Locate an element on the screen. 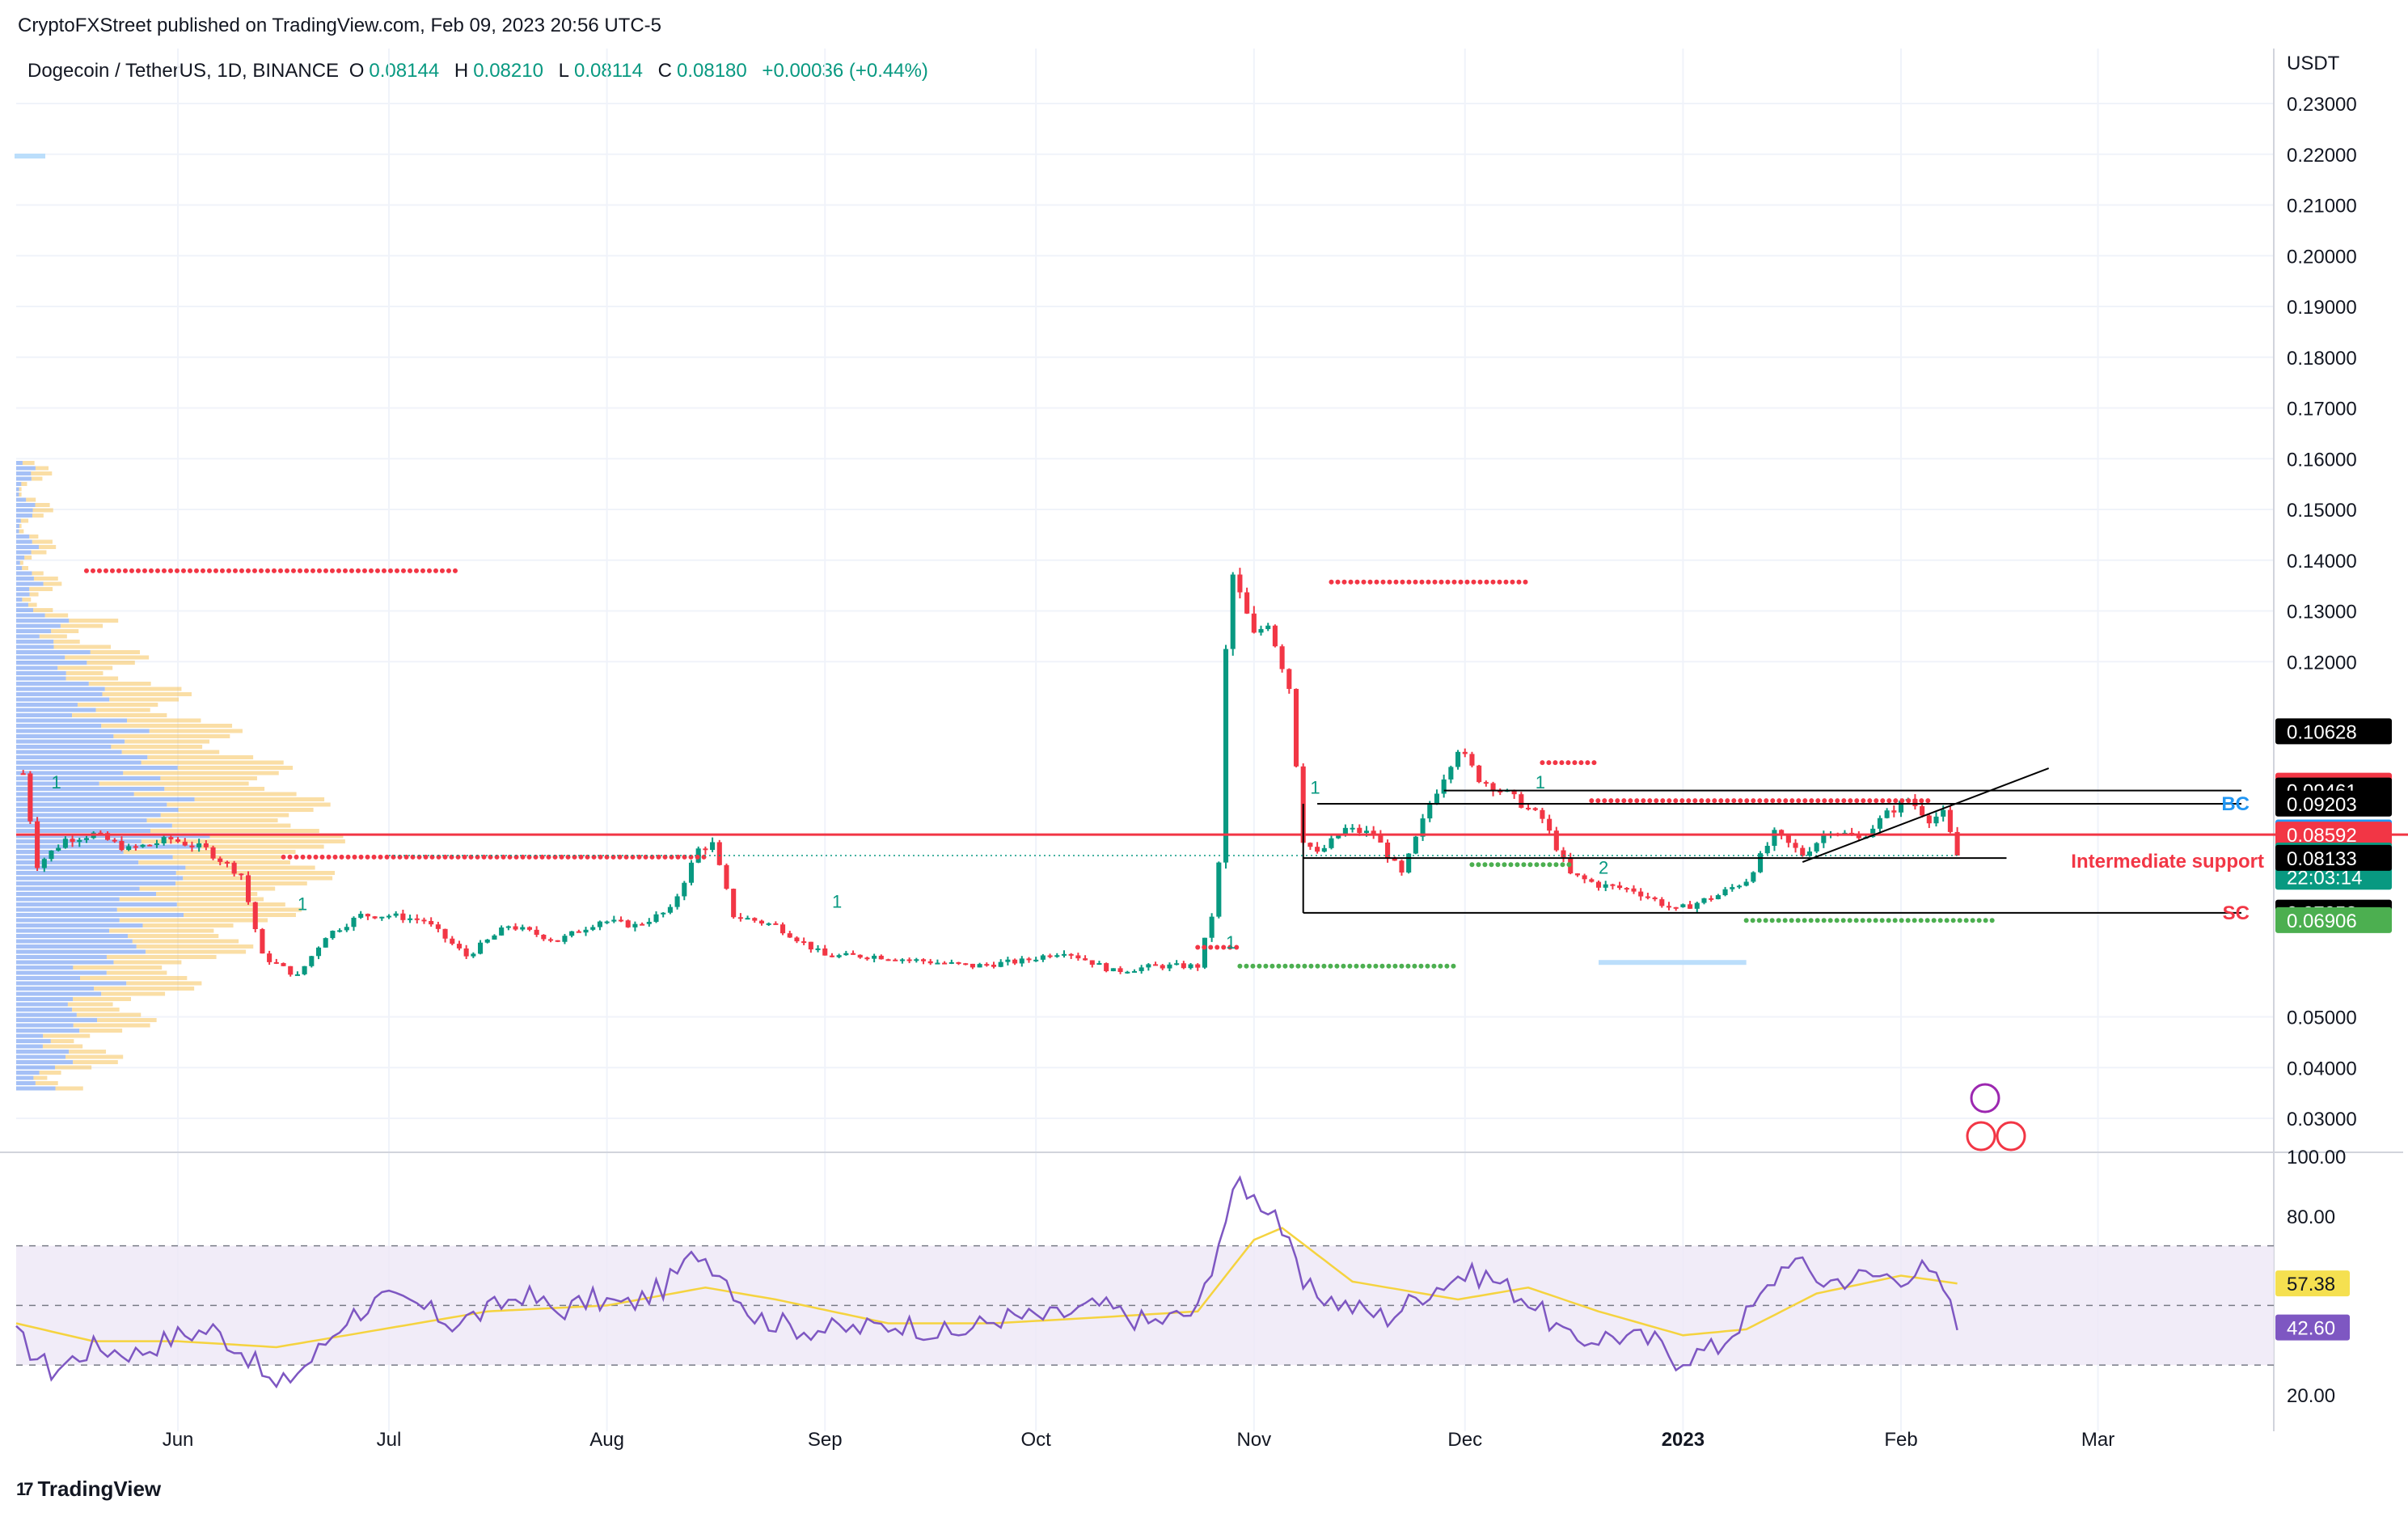 Image resolution: width=2408 pixels, height=1517 pixels. tradingview-logo: 17 TradingView is located at coordinates (88, 1489).